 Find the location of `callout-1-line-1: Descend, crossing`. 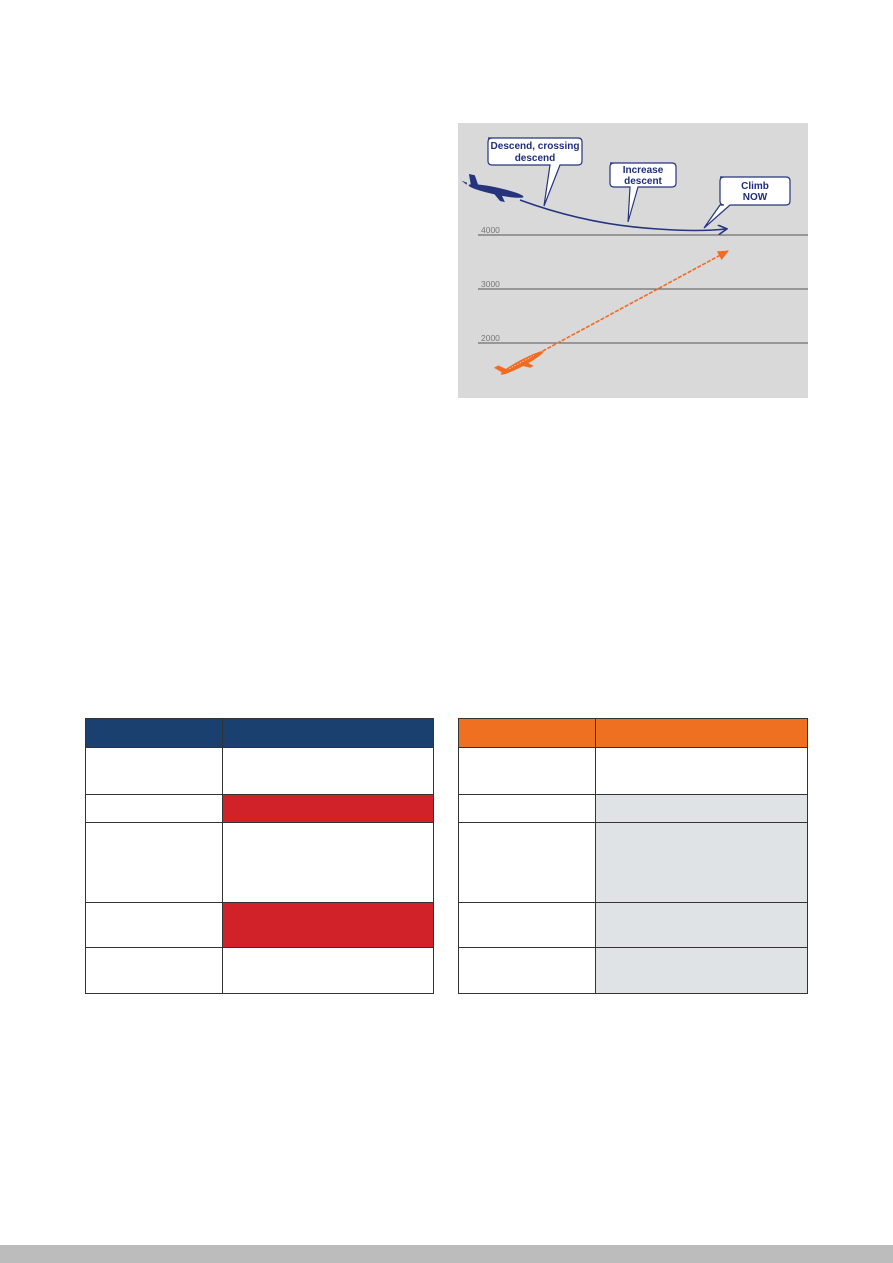

callout-1-line-1: Descend, crossing is located at coordinates (535, 146).